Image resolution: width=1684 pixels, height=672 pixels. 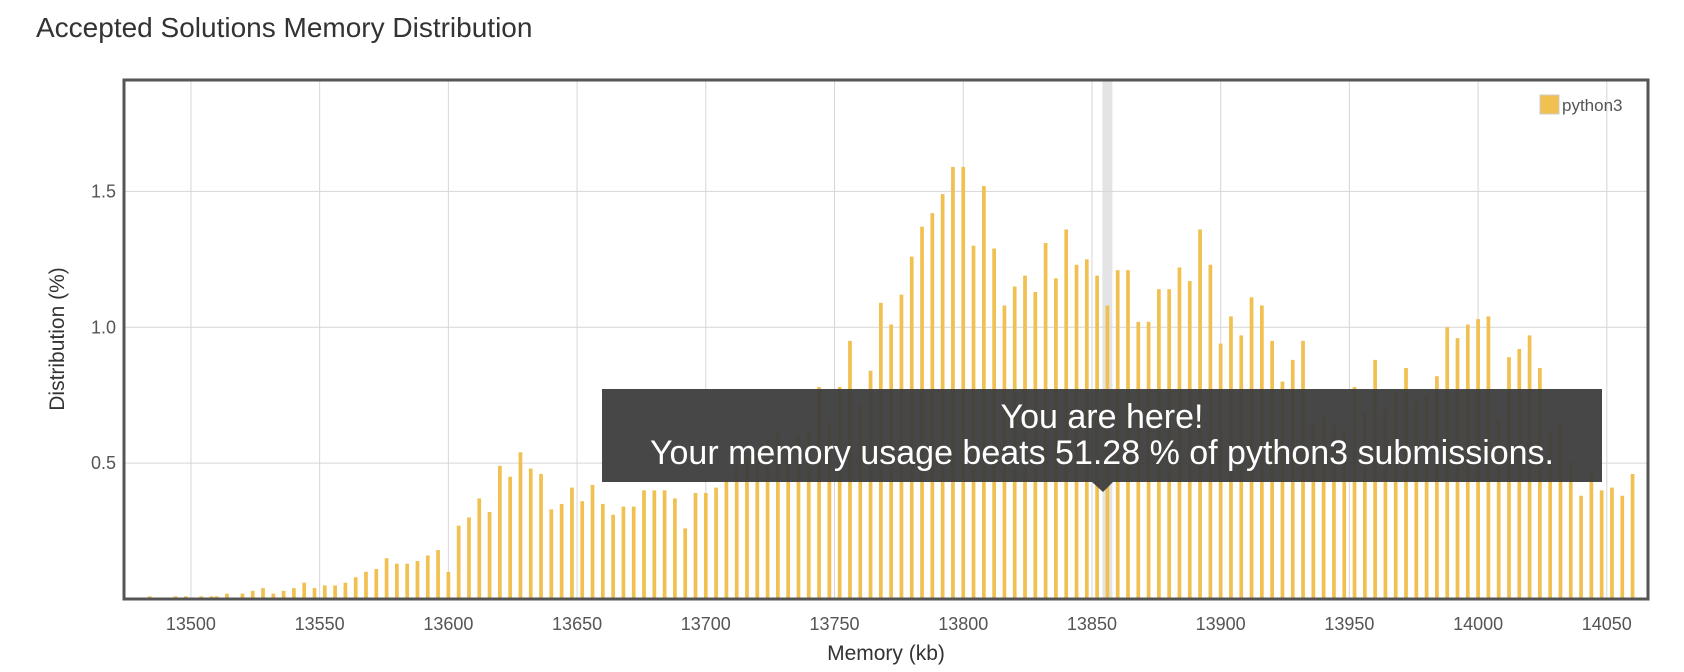 I want to click on x-tick-label: 13600, so click(x=448, y=624).